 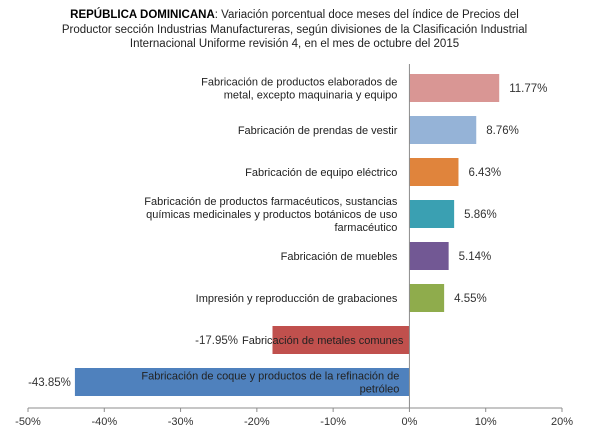 I want to click on x-tick-label: 20%, so click(x=562, y=422).